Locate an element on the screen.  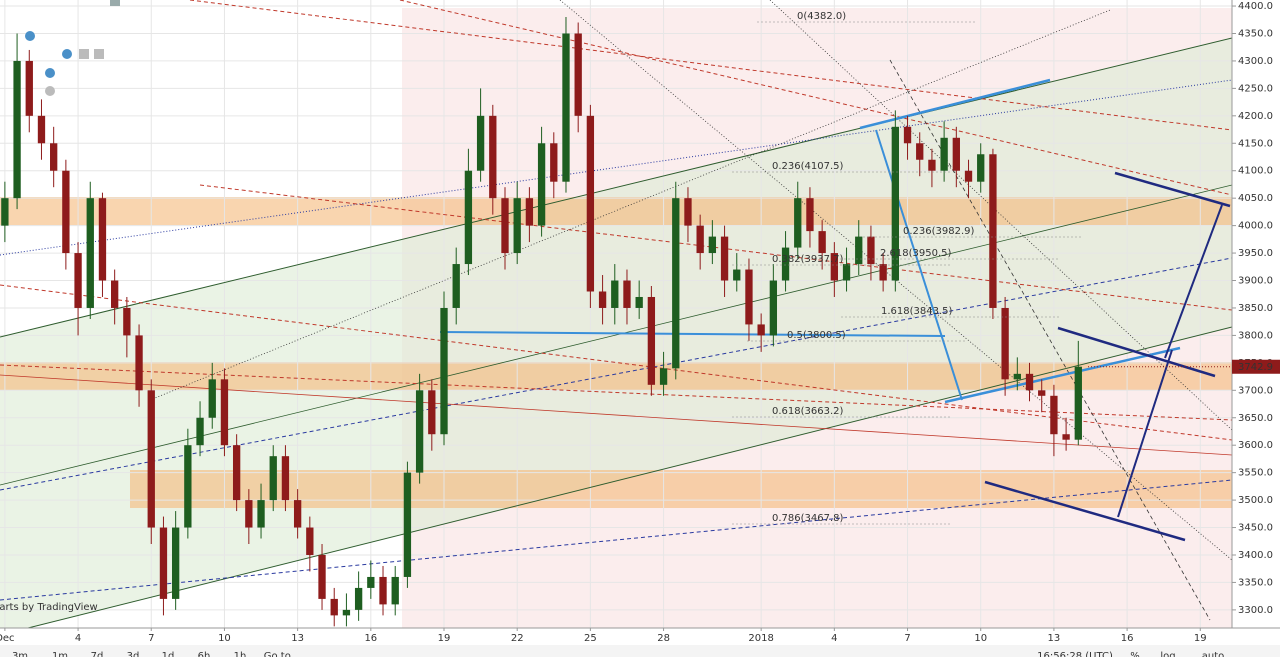
y-tick-label: 4400.0 is located at coordinates (1255, 6).